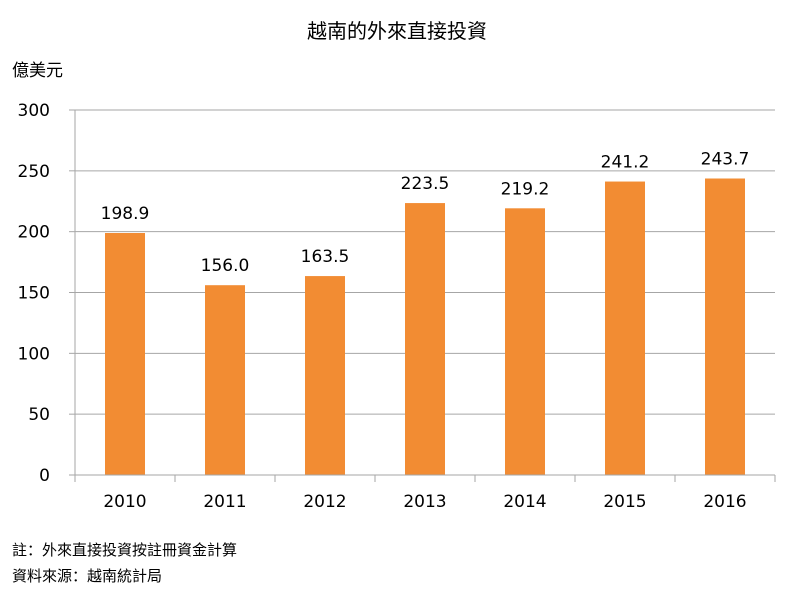  Describe the element at coordinates (124, 502) in the screenshot. I see `x-tick-label: 2010` at that location.